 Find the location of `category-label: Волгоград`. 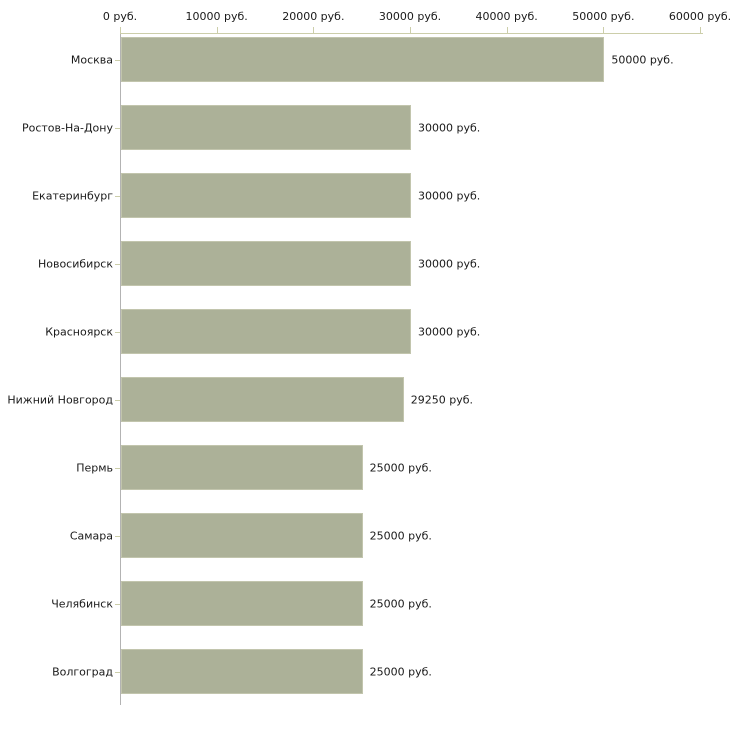

category-label: Волгоград is located at coordinates (82, 671).